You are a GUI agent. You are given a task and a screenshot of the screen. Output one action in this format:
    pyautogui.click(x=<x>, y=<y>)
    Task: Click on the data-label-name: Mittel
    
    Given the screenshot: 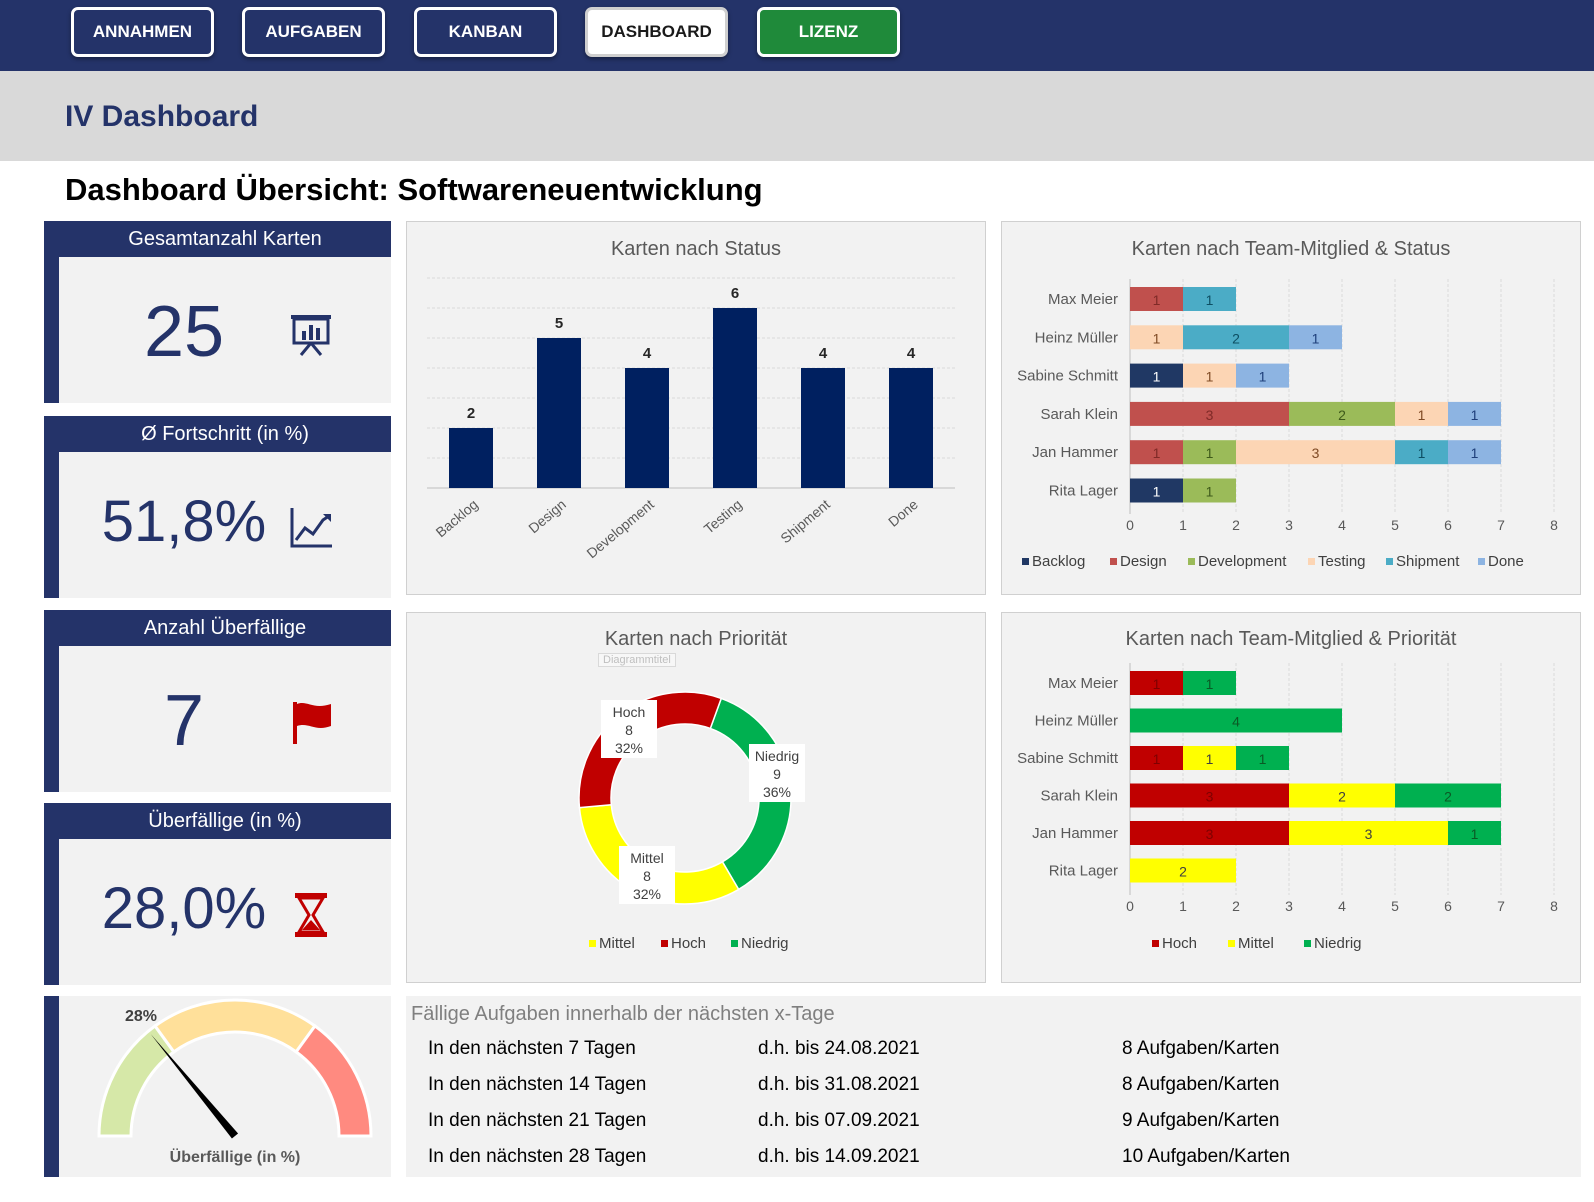 What is the action you would take?
    pyautogui.click(x=646, y=858)
    